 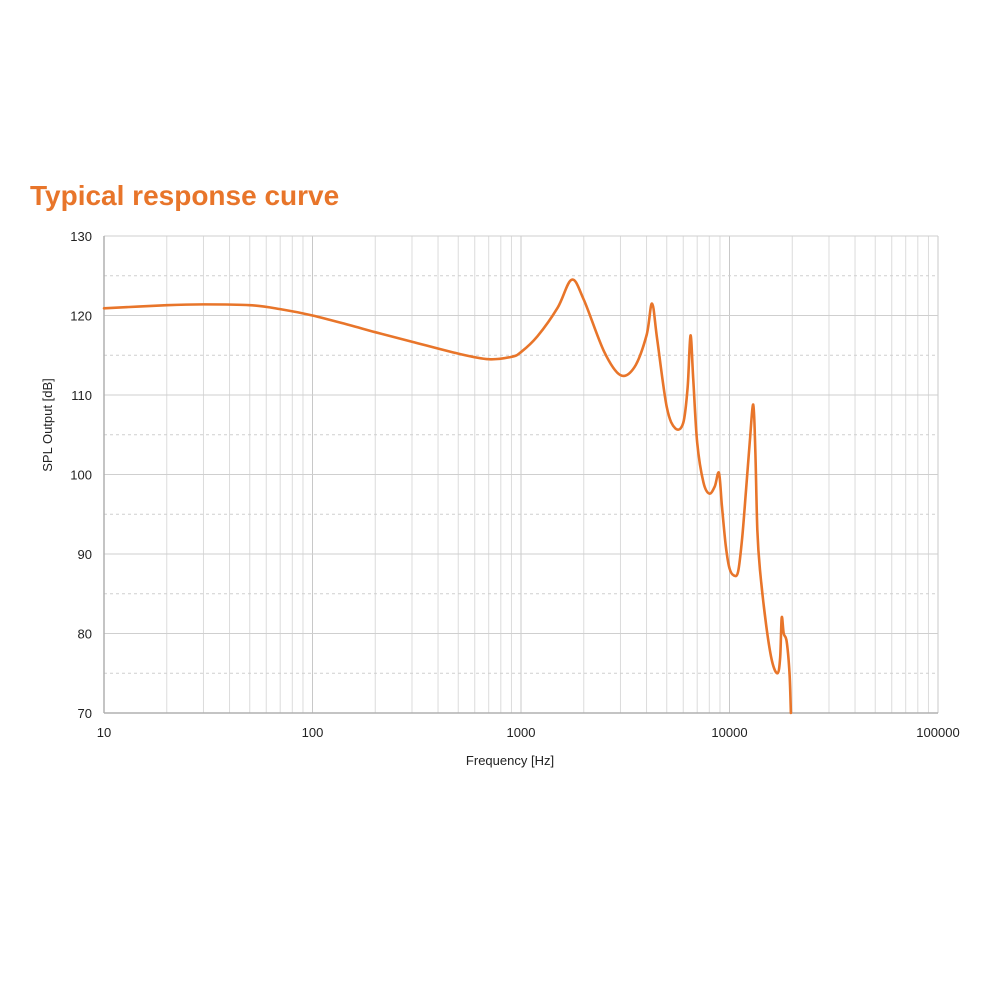 I want to click on y-tick-label: 100, so click(x=81, y=475).